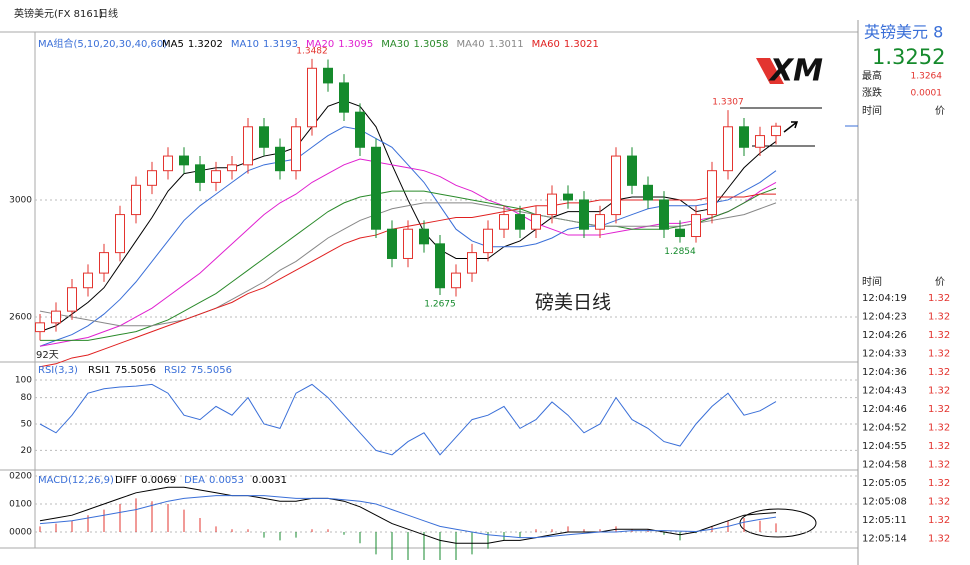 This screenshot has width=970, height=565. What do you see at coordinates (884, 446) in the screenshot?
I see `tick-time: 12:04:55` at bounding box center [884, 446].